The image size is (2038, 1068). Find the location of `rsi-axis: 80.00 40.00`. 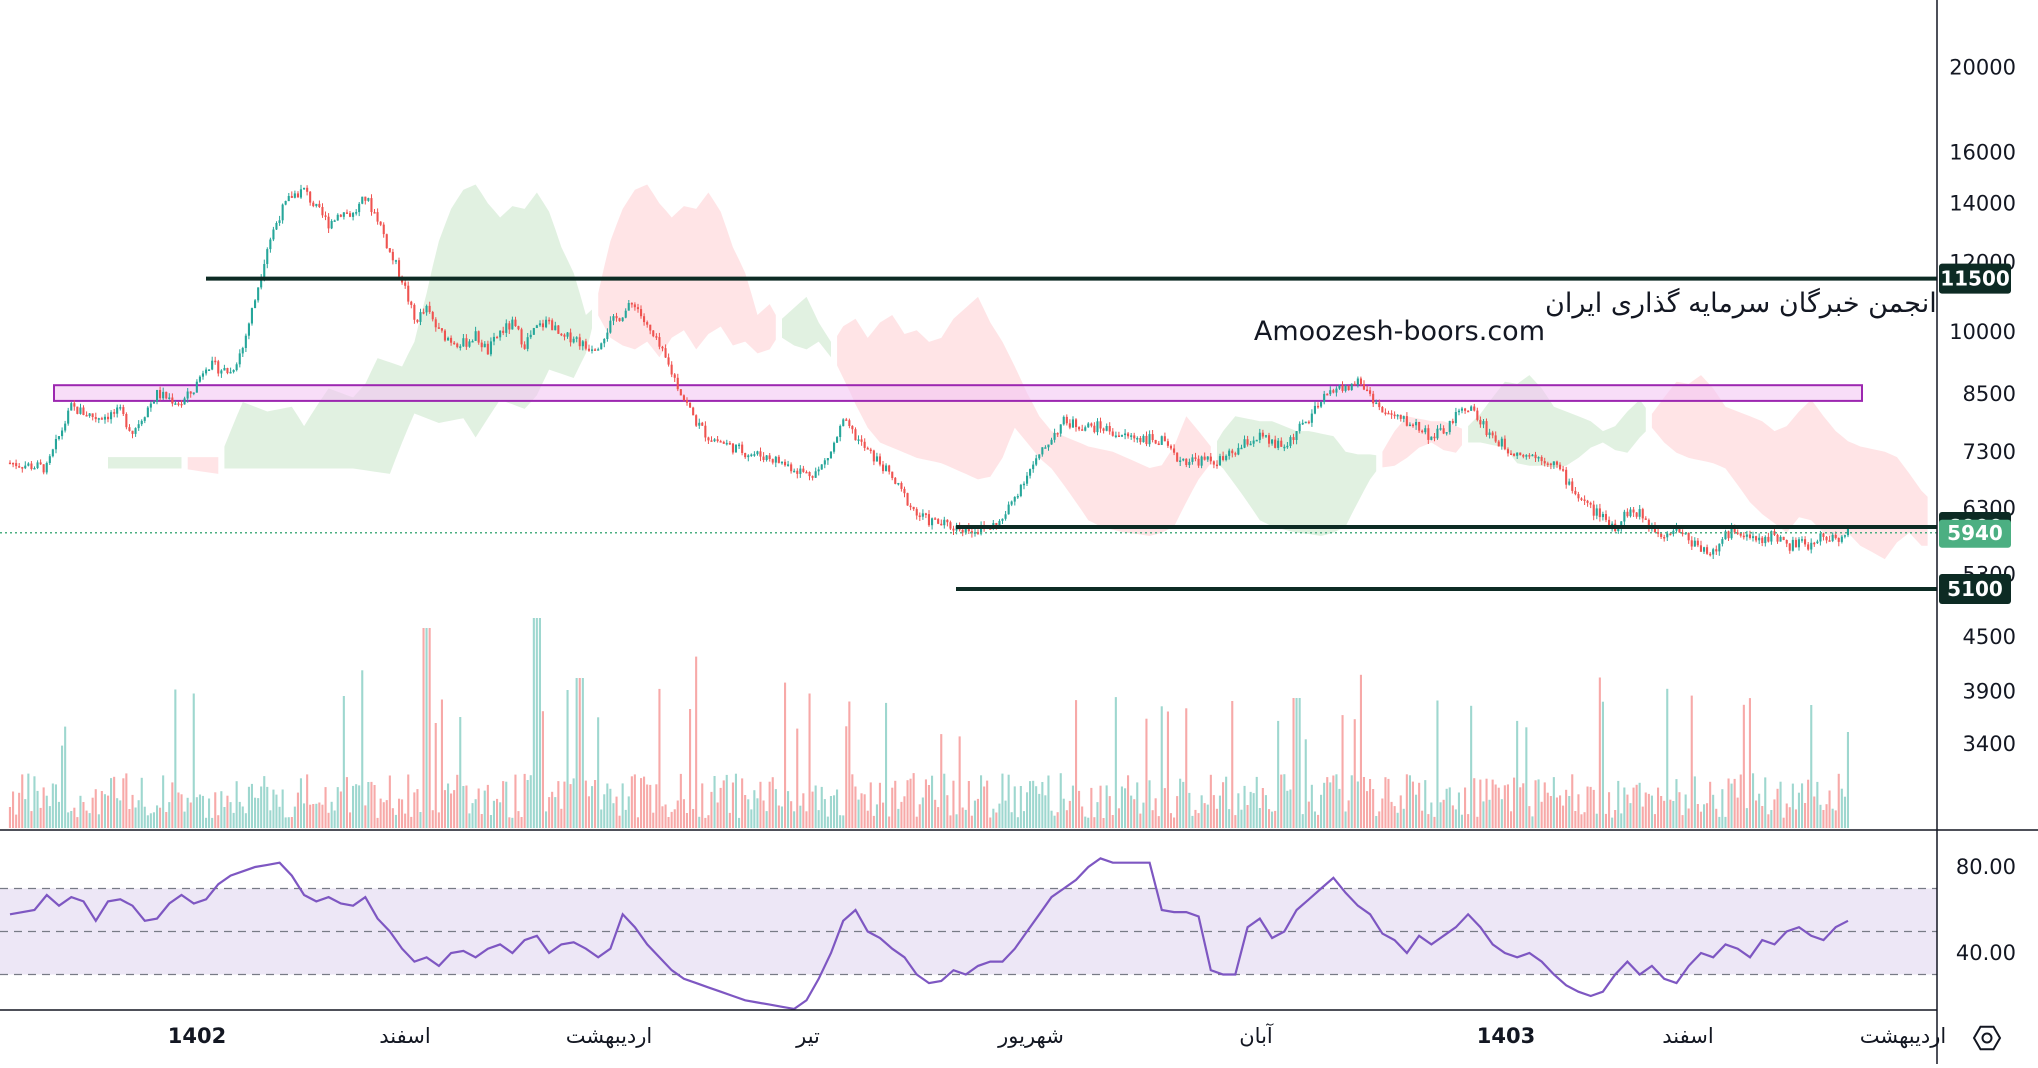

rsi-axis: 80.00 40.00 is located at coordinates (1986, 910).